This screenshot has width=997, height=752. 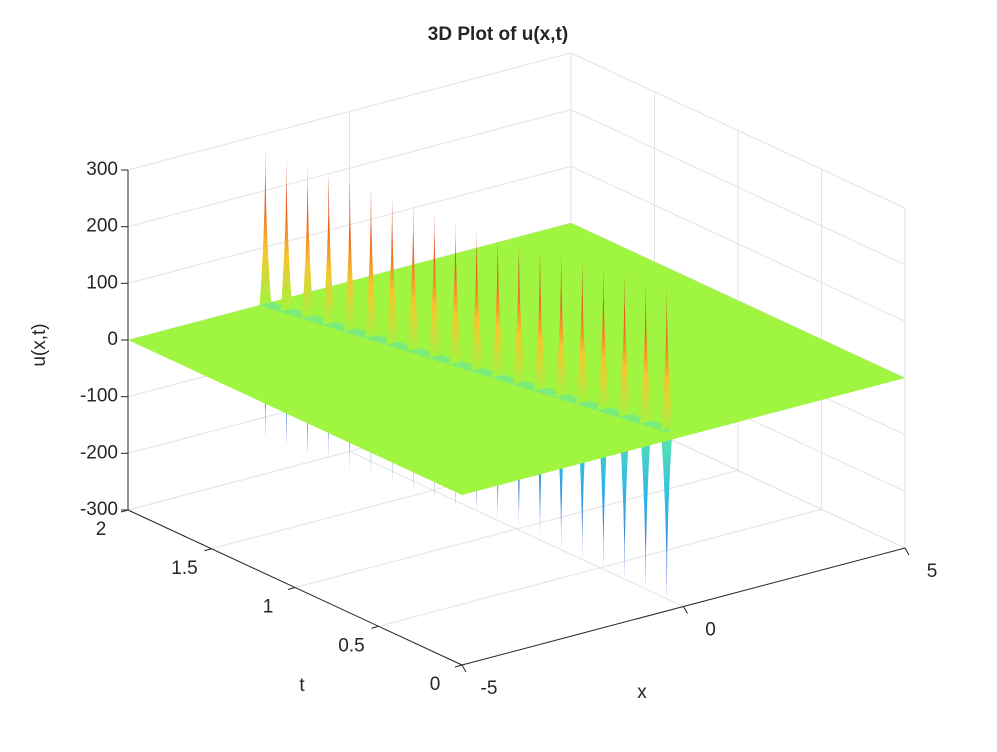 What do you see at coordinates (351, 645) in the screenshot?
I see `t-tick-label: 0.5` at bounding box center [351, 645].